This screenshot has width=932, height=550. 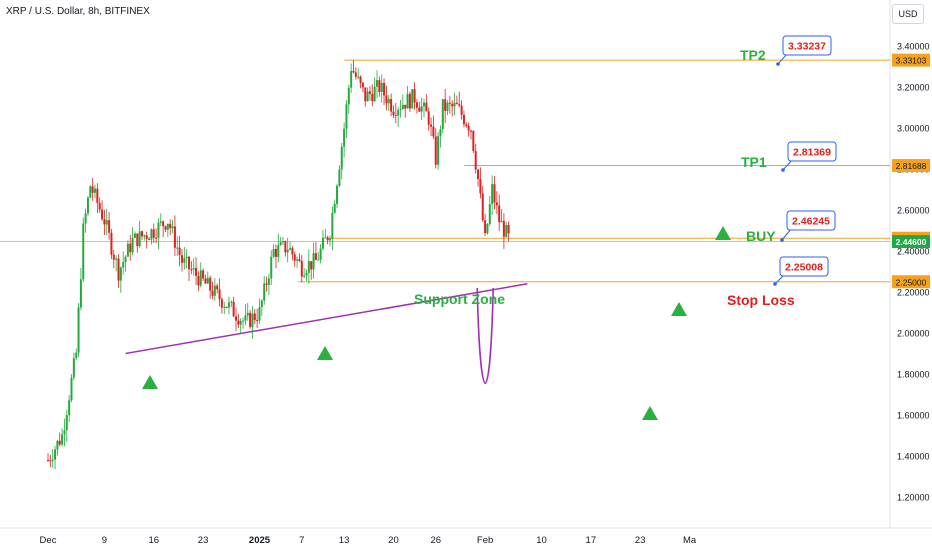 What do you see at coordinates (761, 236) in the screenshot?
I see `buy-label: BUY` at bounding box center [761, 236].